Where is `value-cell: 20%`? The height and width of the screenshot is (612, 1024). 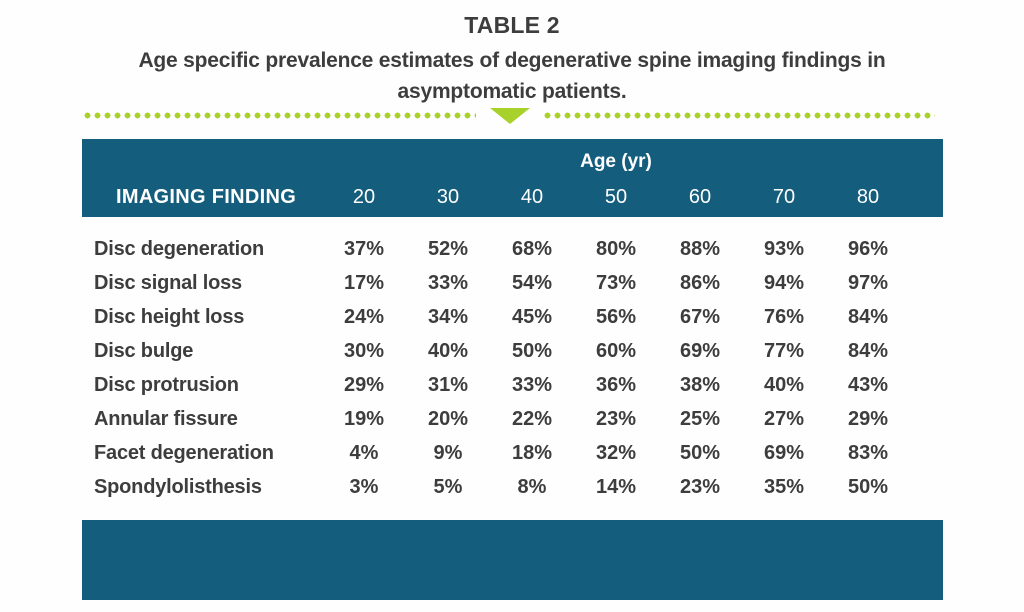
value-cell: 20% is located at coordinates (448, 418).